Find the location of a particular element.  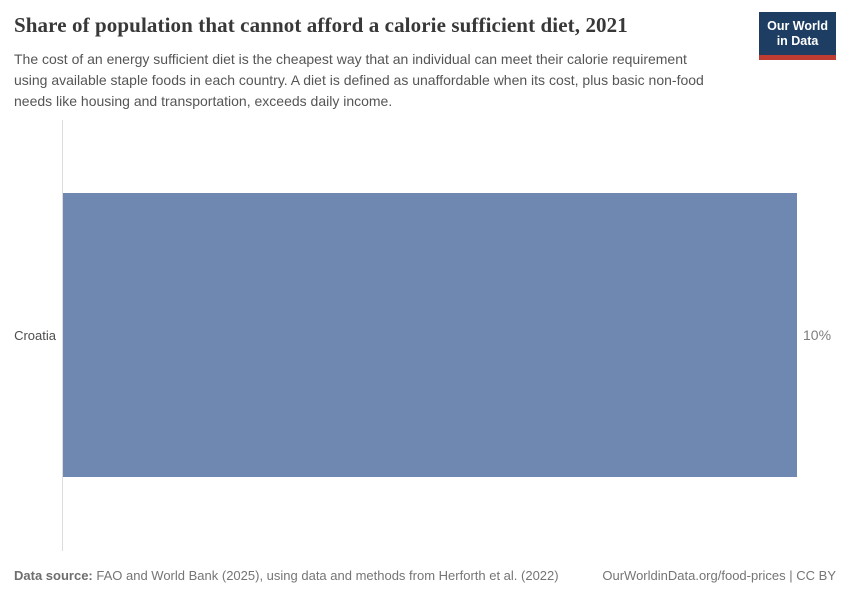

y-axis-line is located at coordinates (62, 335).